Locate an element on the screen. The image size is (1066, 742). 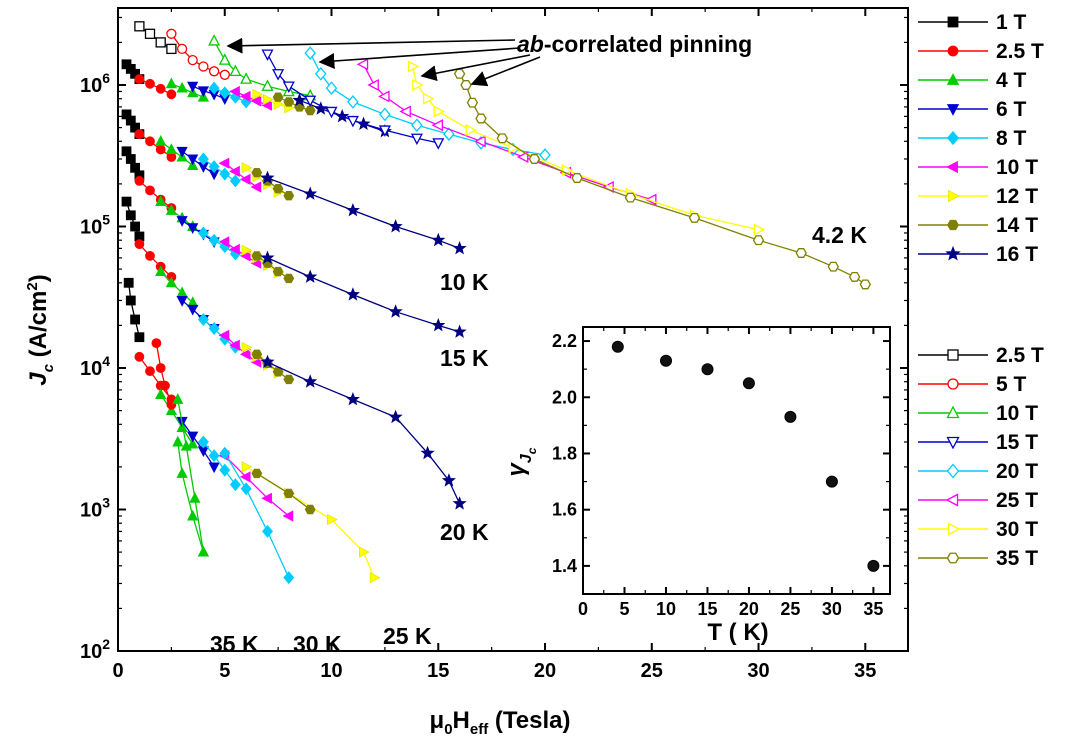
temp-label-4-2k: 4.2 K is located at coordinates (839, 235).